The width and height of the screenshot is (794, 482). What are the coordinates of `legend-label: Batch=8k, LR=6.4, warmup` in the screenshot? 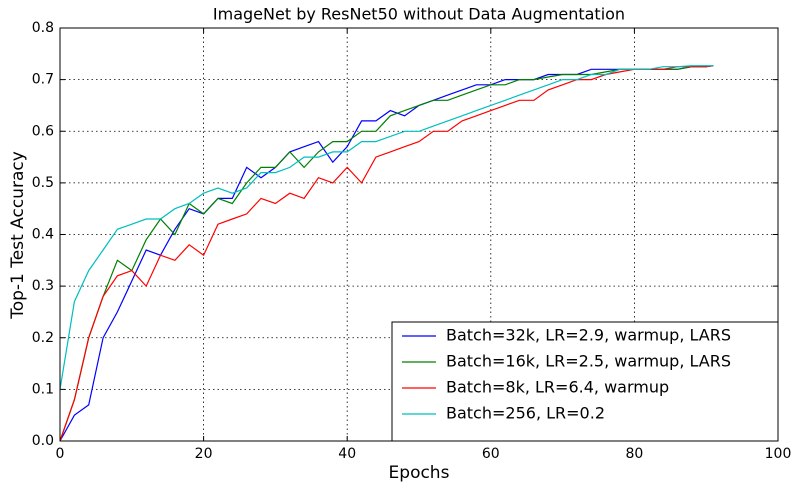 It's located at (557, 387).